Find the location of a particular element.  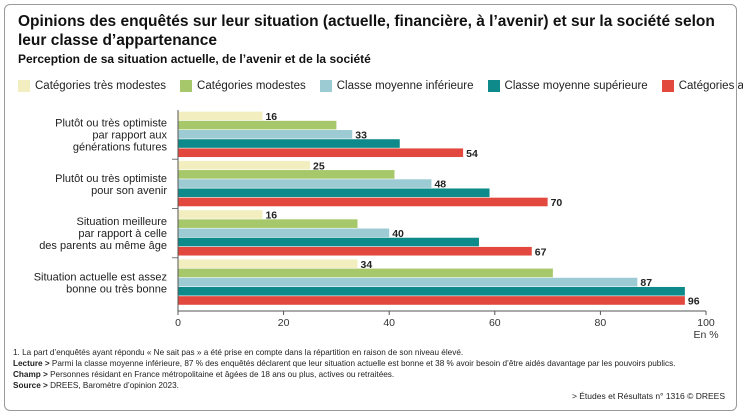

note-source-text: DREES, Baromètre d’opinion 2023. is located at coordinates (113, 385).